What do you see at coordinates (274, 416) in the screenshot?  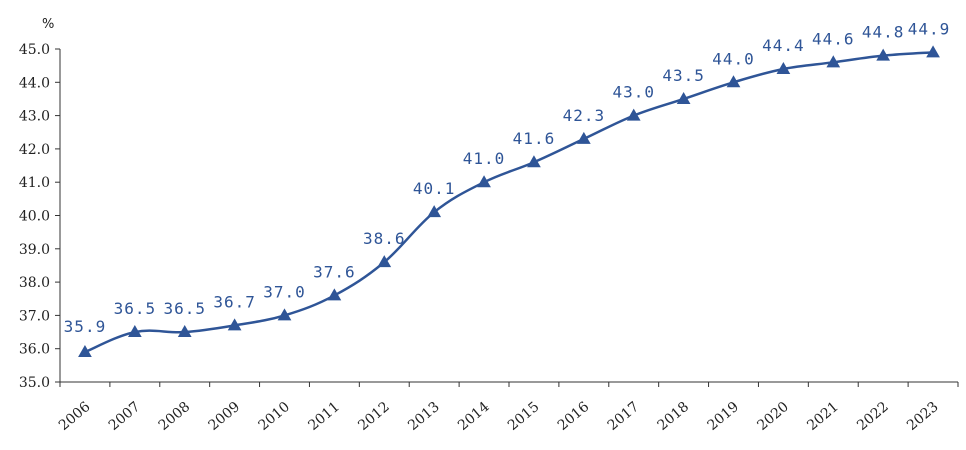 I see `x-tick-label: 2010` at bounding box center [274, 416].